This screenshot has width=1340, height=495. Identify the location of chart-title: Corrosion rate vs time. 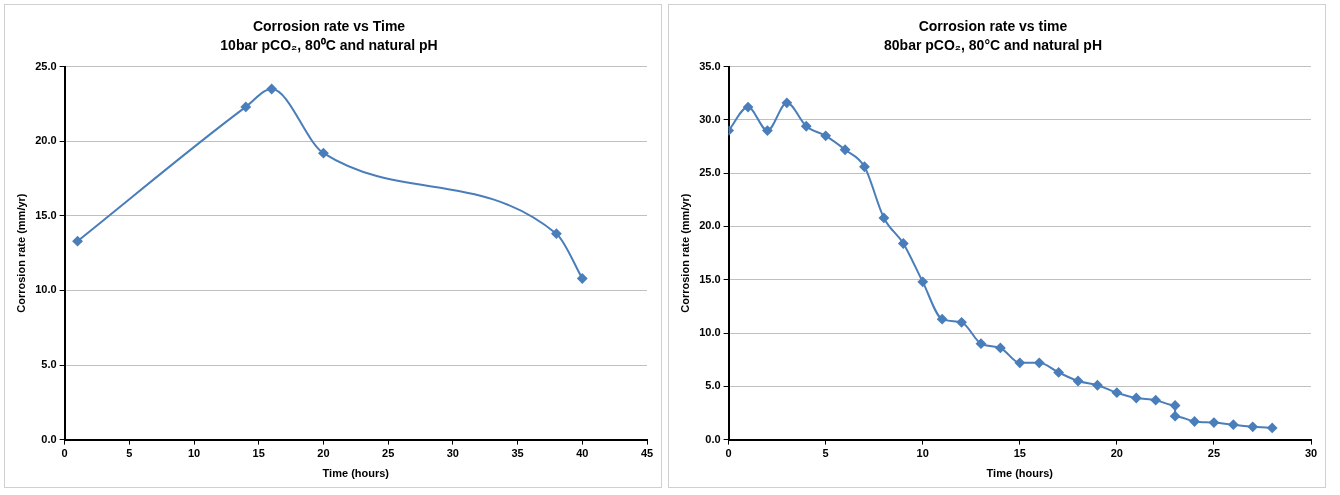
(993, 26).